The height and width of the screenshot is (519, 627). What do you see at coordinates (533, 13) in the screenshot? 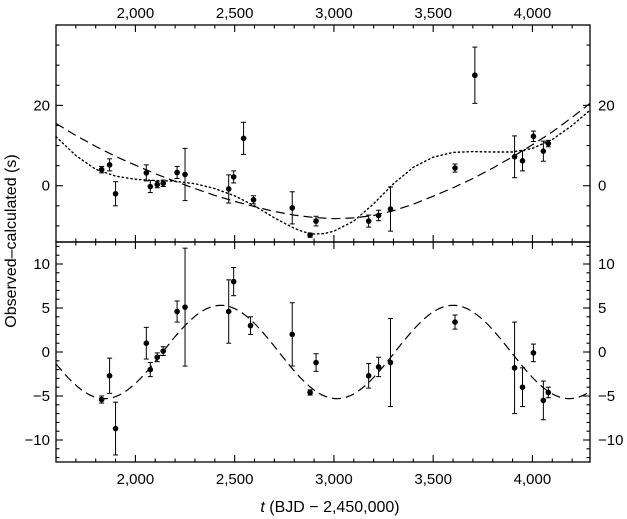
I see `xtick-label-top: 4,000` at bounding box center [533, 13].